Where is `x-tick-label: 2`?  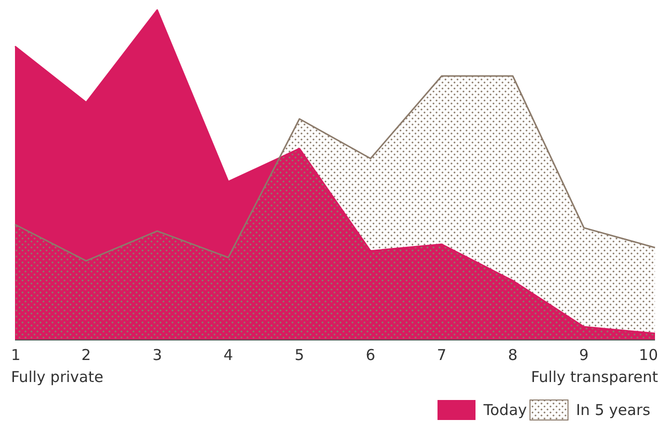 x-tick-label: 2 is located at coordinates (86, 355).